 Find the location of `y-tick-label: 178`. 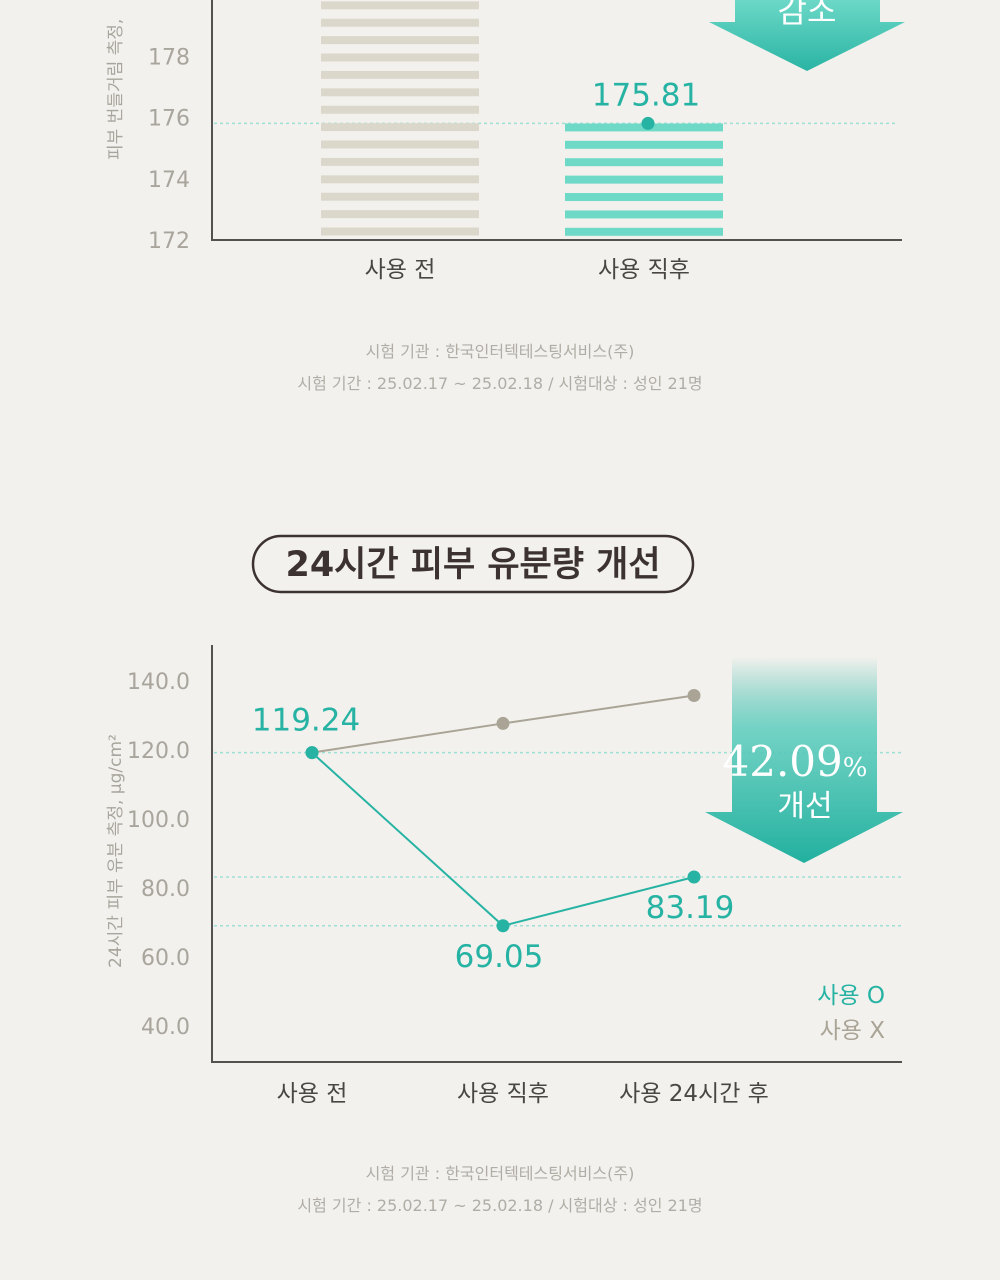

y-tick-label: 178 is located at coordinates (169, 57).